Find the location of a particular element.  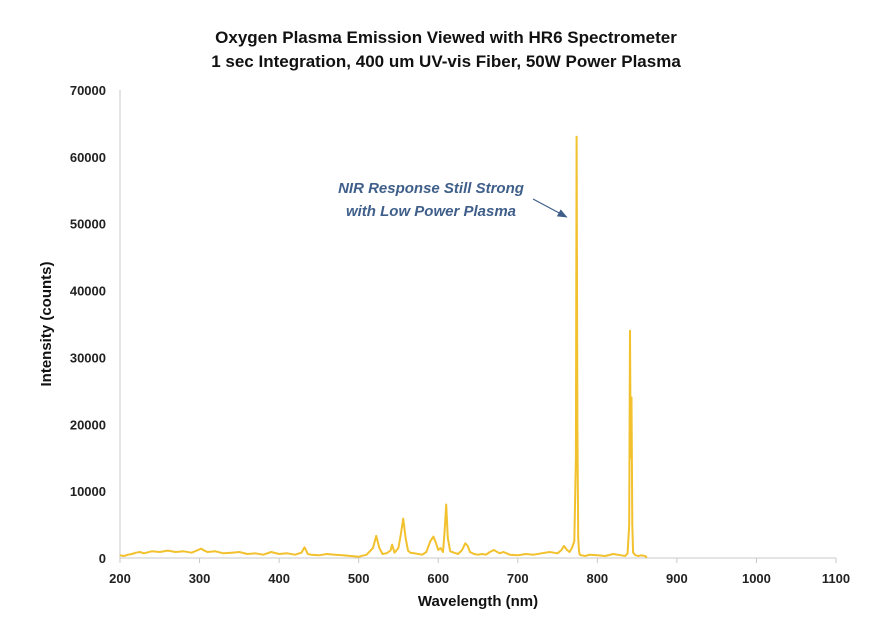

x-tick-label: 200 is located at coordinates (120, 578).